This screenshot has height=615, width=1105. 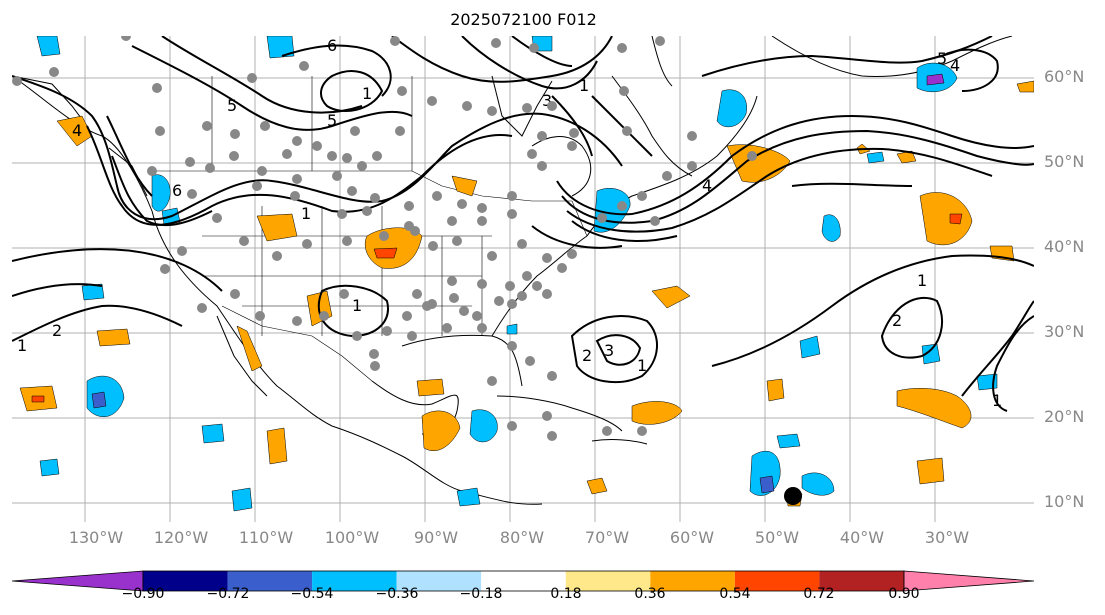 I want to click on contour-label: 3, so click(x=547, y=100).